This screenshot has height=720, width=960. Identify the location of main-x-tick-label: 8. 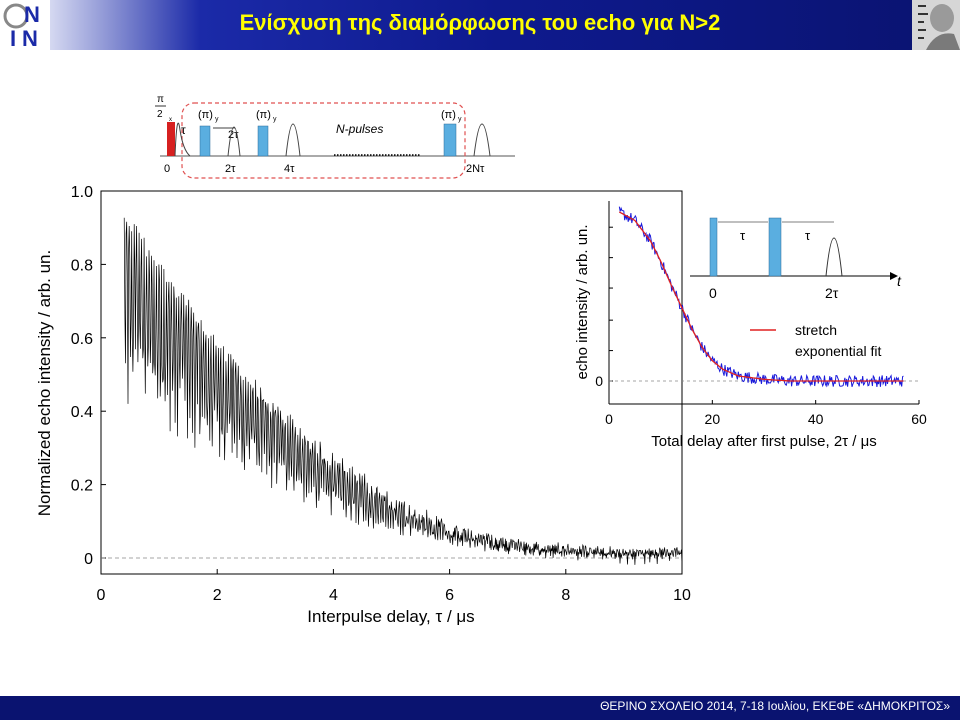
(565, 595).